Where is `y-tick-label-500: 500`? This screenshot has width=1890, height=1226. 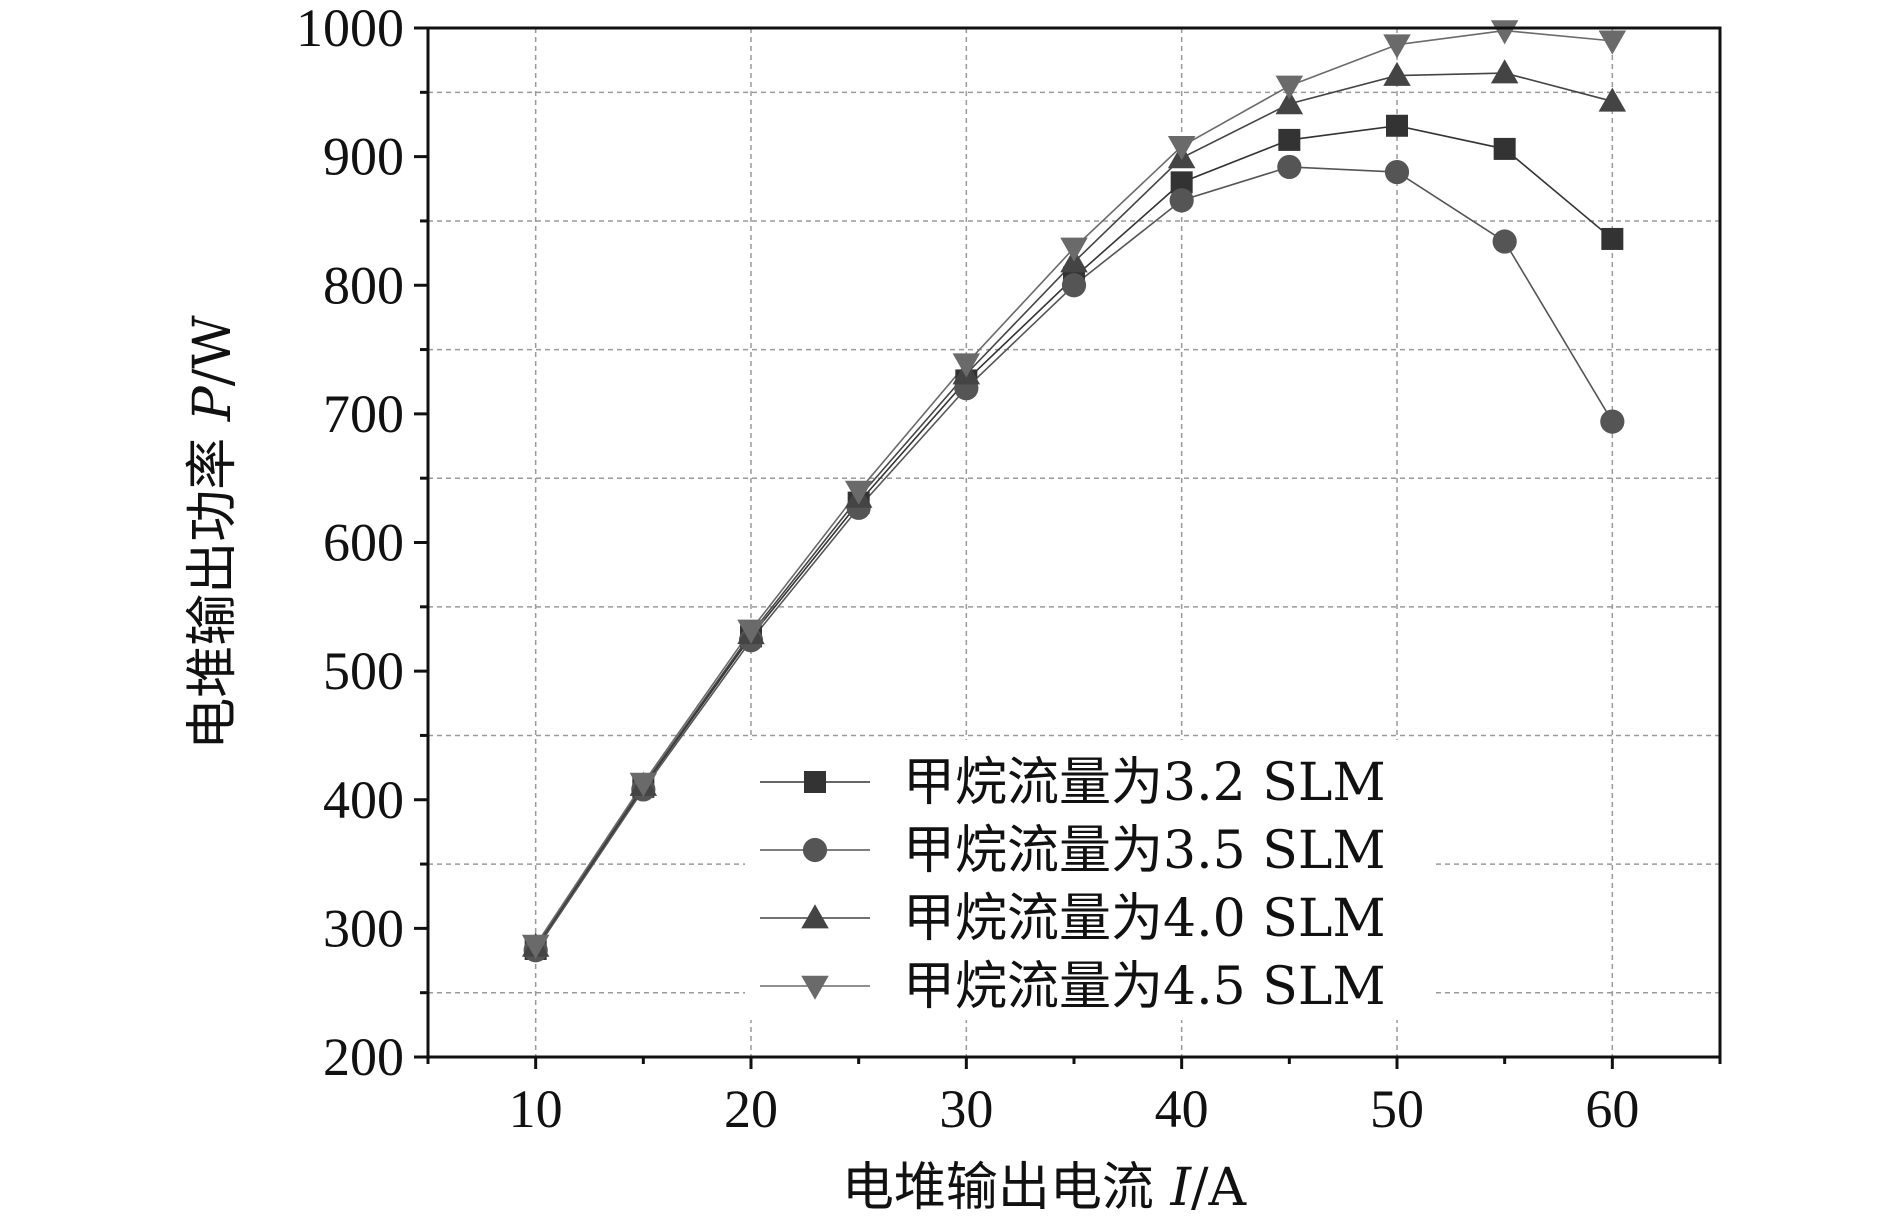
y-tick-label-500: 500 is located at coordinates (363, 671).